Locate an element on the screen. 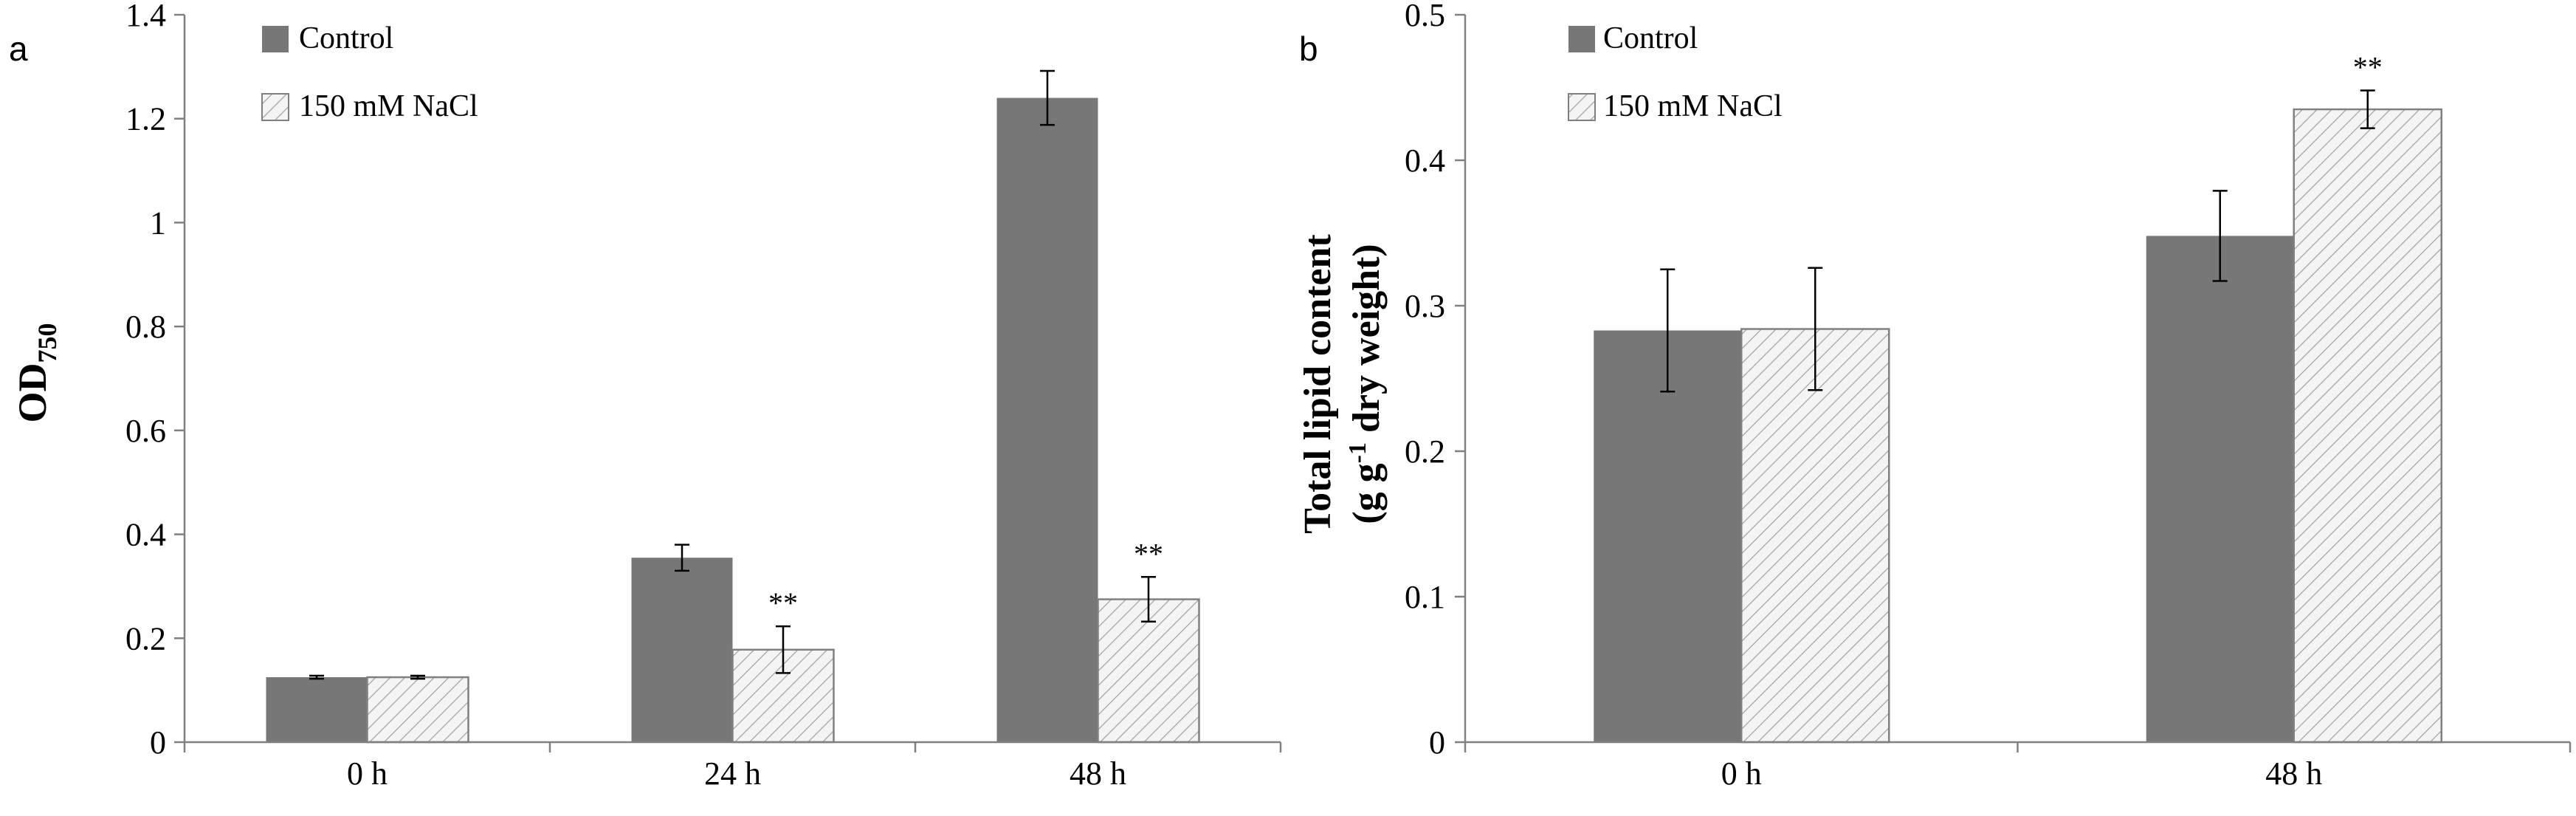  panel-a-y-axis-label: OD750 is located at coordinates (36, 373).